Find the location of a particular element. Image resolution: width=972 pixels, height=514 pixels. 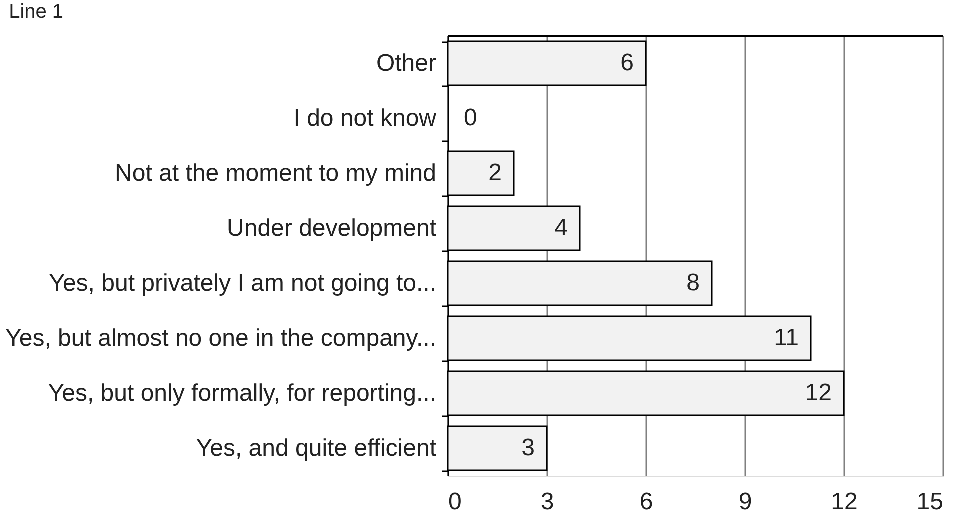

data-label: 8 is located at coordinates (693, 283).